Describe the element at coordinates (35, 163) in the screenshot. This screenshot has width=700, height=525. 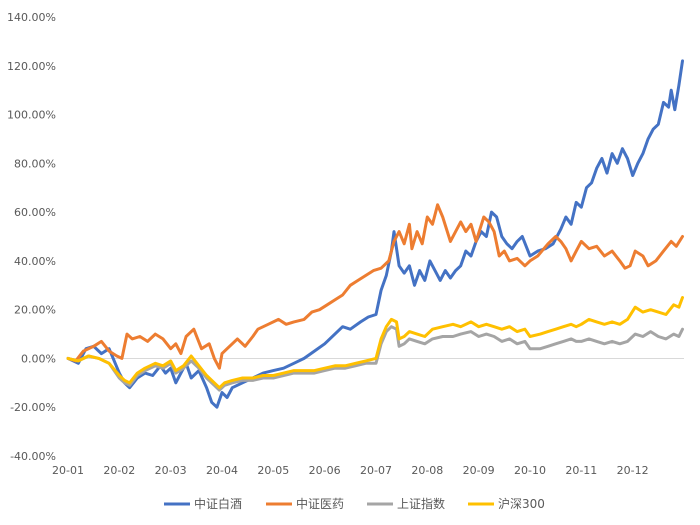
I see `y-tick-label: 80.00%` at that location.